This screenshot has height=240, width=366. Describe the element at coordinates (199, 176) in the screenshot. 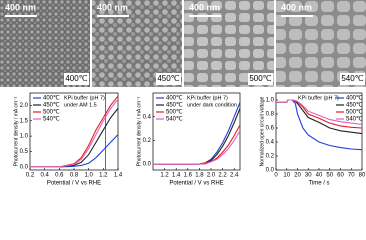

I see `x-tick-label: 1.8` at that location.